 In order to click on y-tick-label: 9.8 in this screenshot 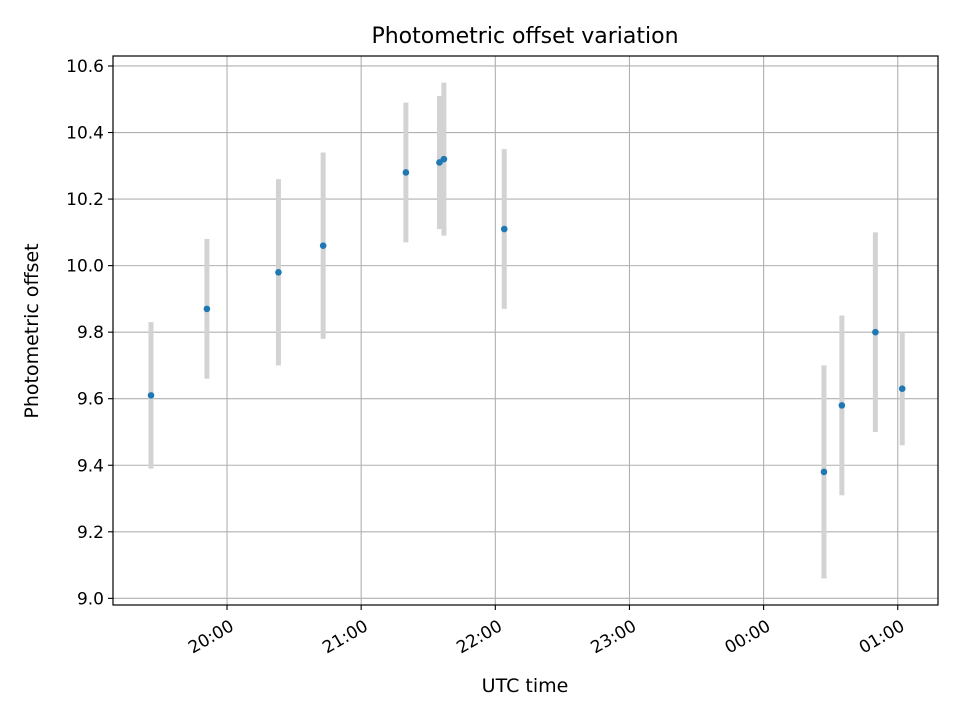, I will do `click(90, 333)`.